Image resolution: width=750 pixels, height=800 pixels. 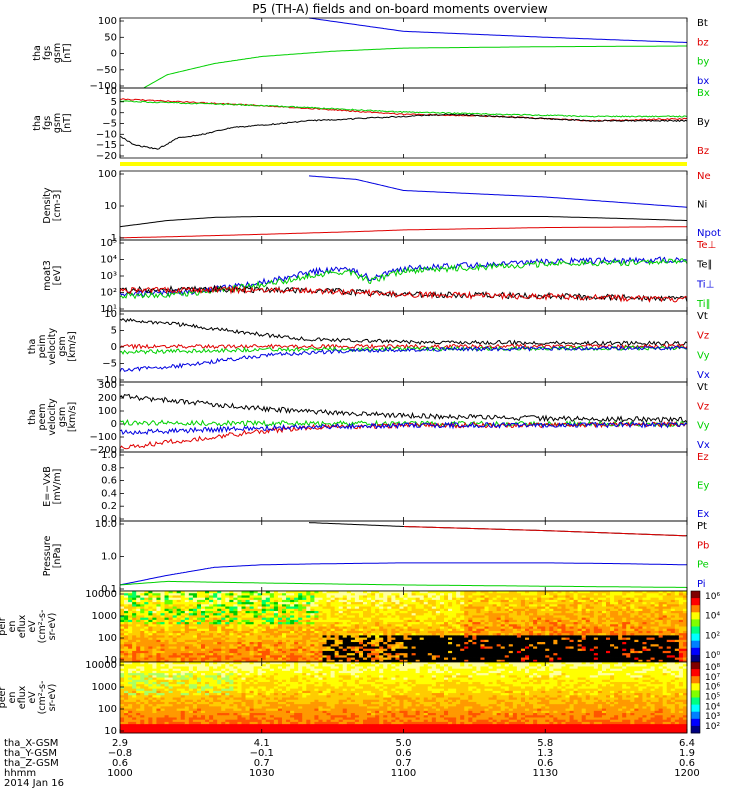 I want to click on colorbar-segment, so click(x=695, y=658).